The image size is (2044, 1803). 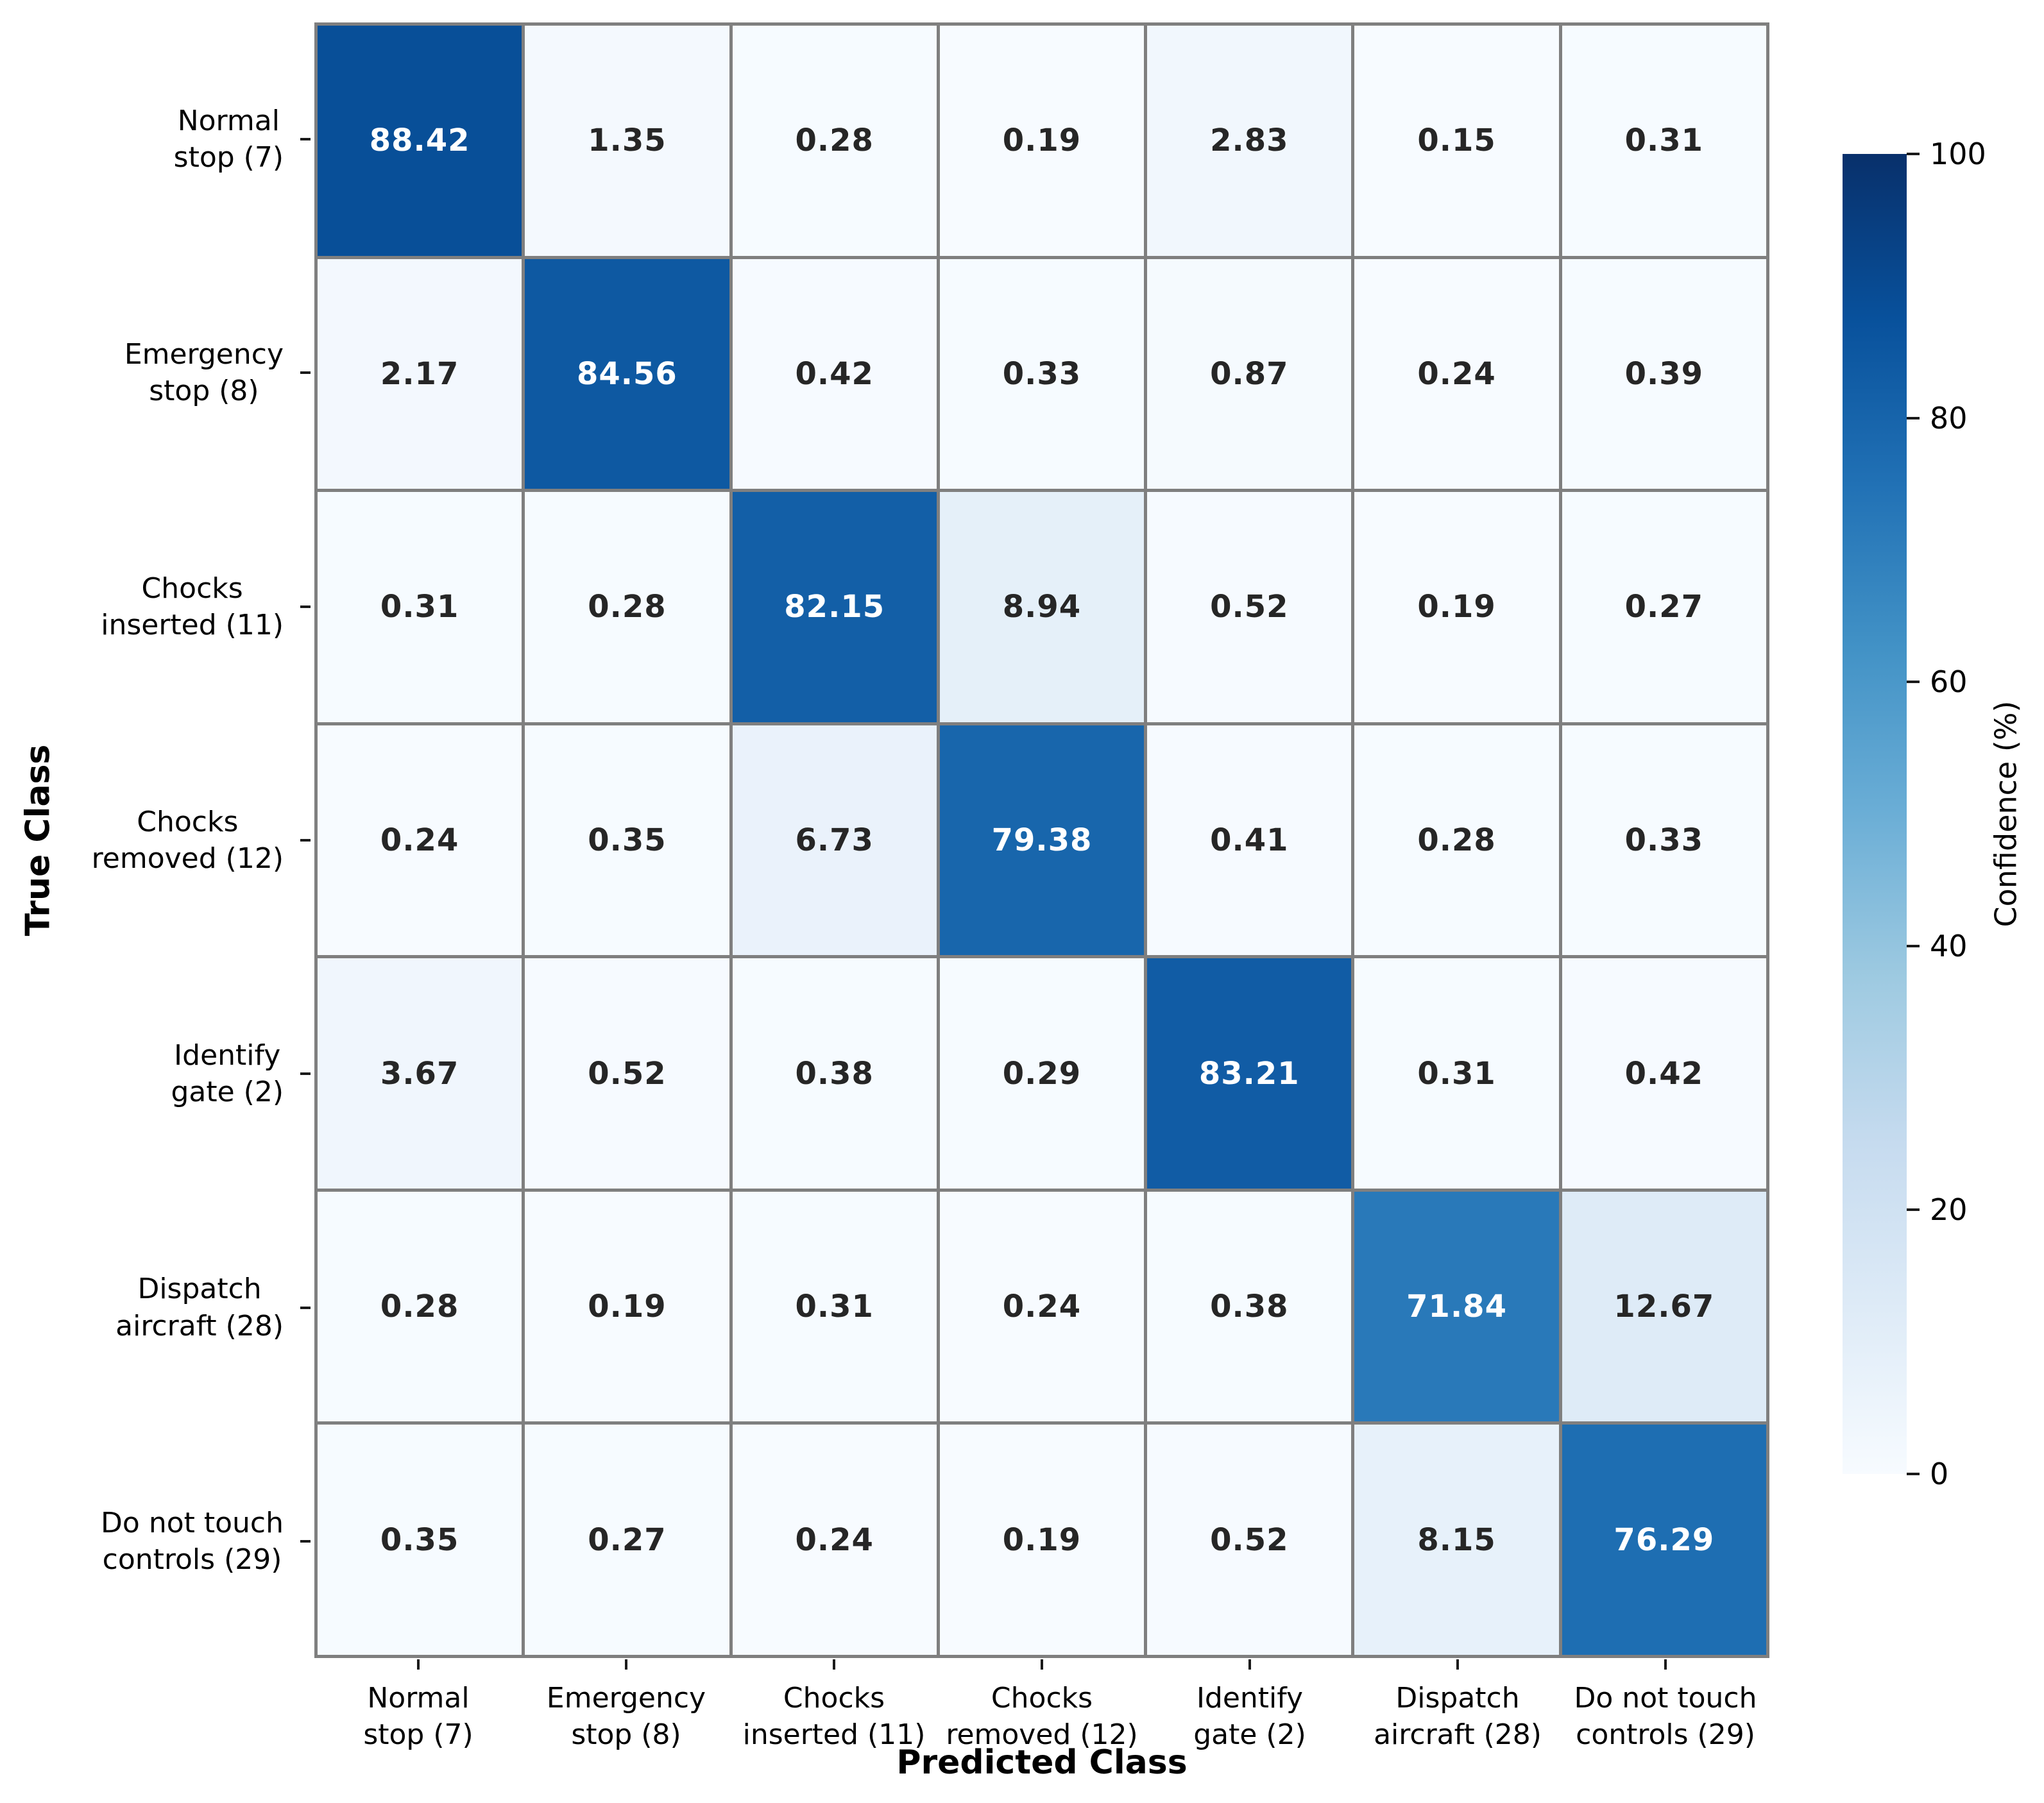 I want to click on y-tick-label-5: Dispatch aircraft (28), so click(x=157, y=1307).